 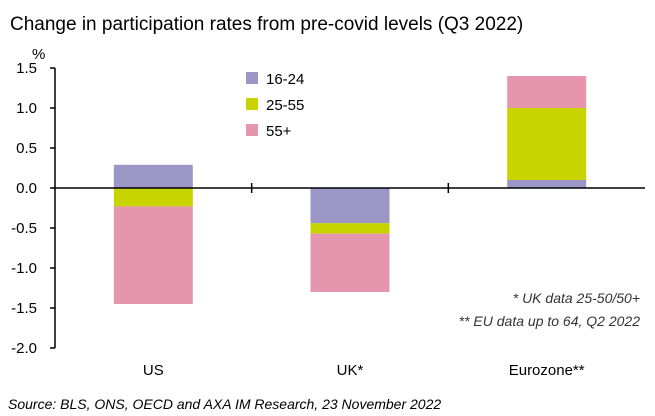 What do you see at coordinates (350, 262) in the screenshot?
I see `bar-uk-55plus` at bounding box center [350, 262].